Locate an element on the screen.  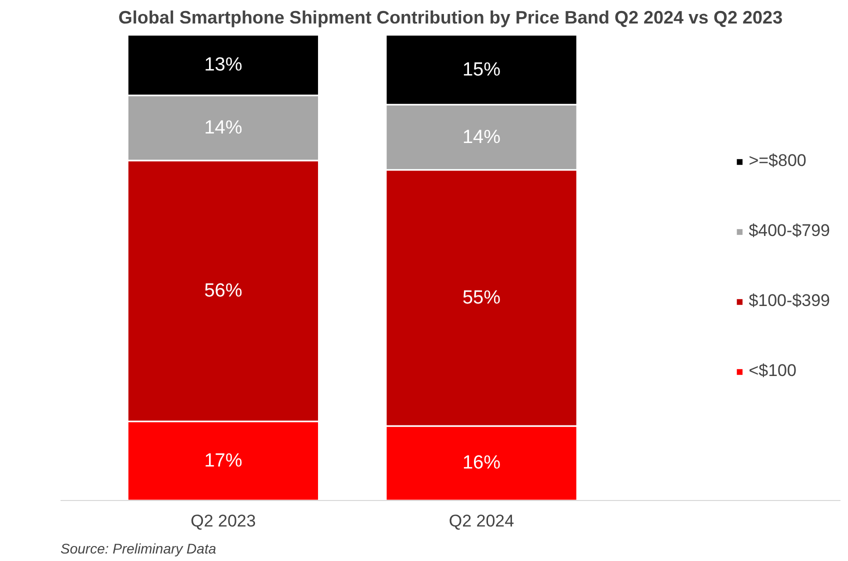
x-tick-label: Q2 2024 is located at coordinates (481, 521).